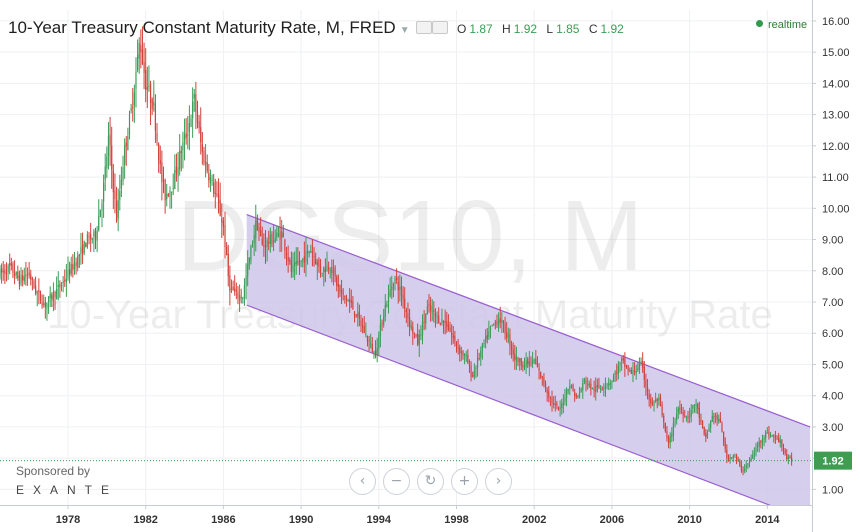  Describe the element at coordinates (464, 481) in the screenshot. I see `zoom-in-button: +` at that location.